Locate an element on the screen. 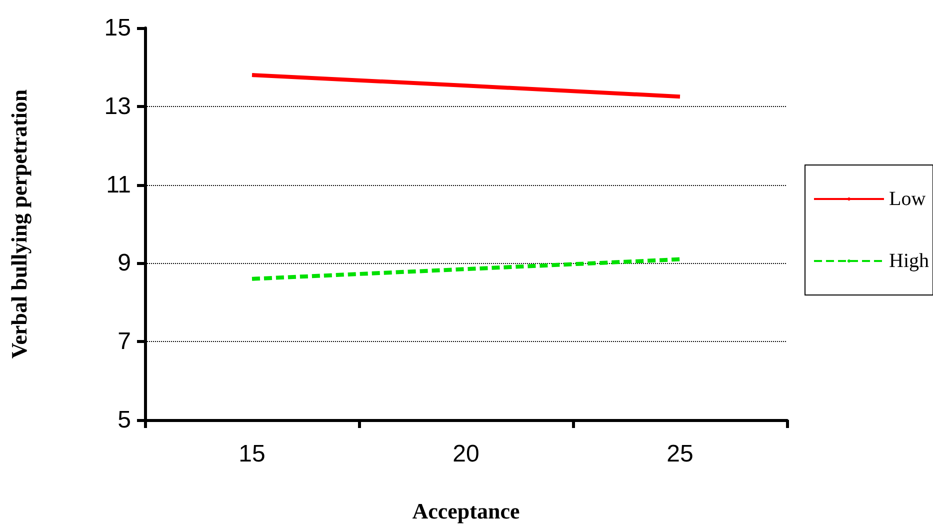 This screenshot has width=933, height=529. y-tick-label: 7 is located at coordinates (124, 342).